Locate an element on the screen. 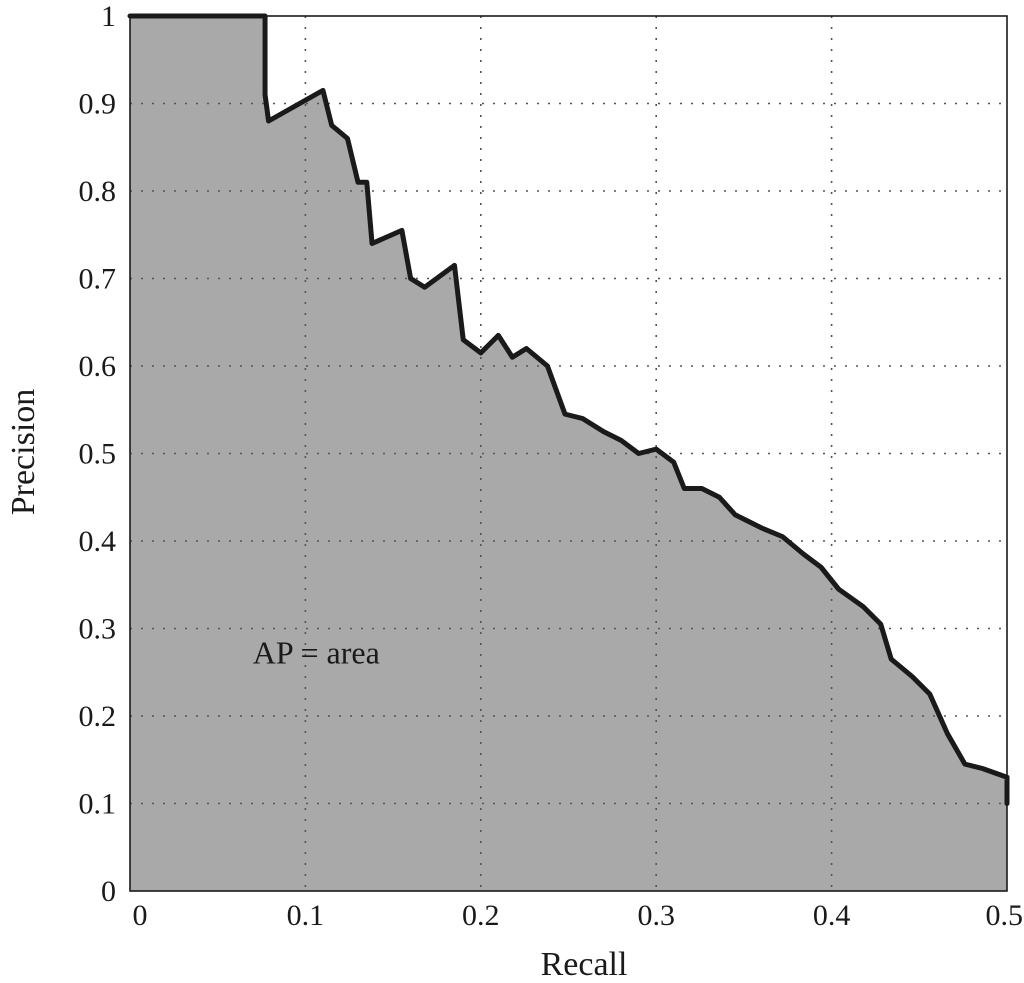 The width and height of the screenshot is (1024, 983). y-tick-label: 0.2 is located at coordinates (98, 716).